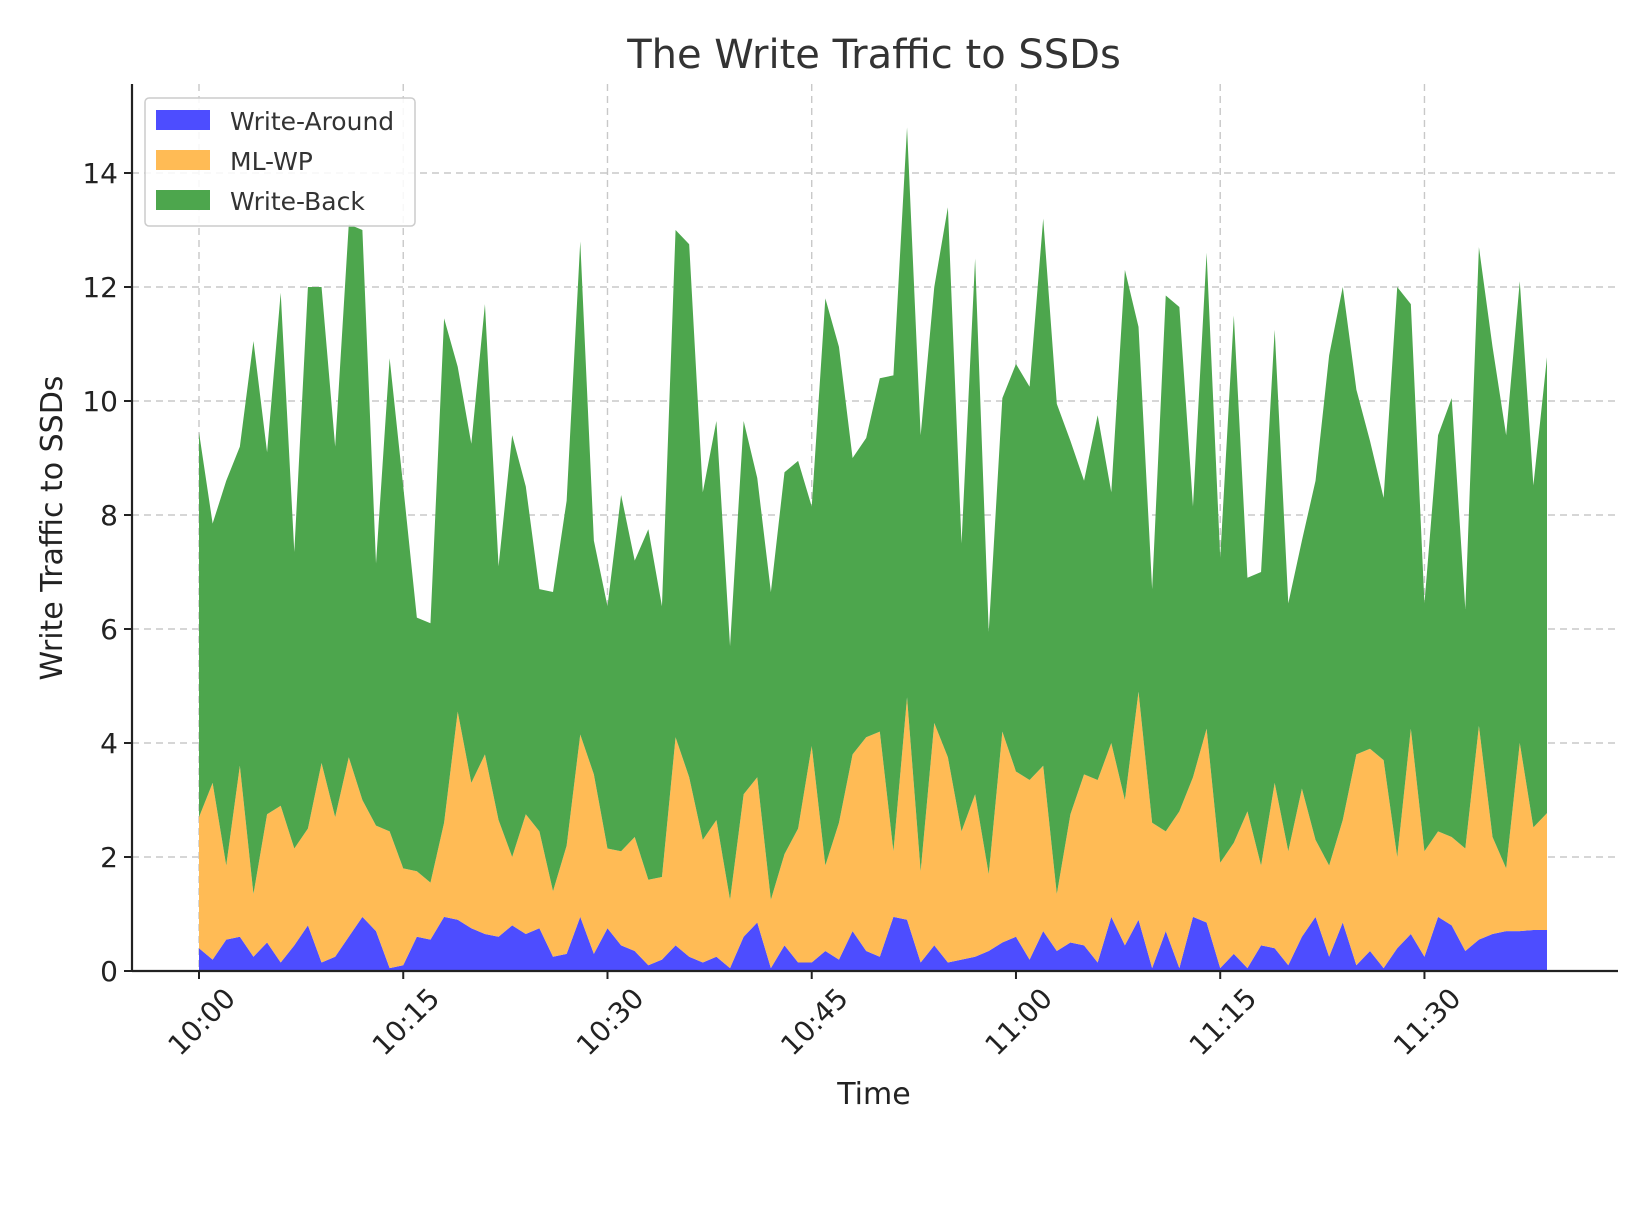  What do you see at coordinates (109, 743) in the screenshot?
I see `y-tick-label: 4` at bounding box center [109, 743].